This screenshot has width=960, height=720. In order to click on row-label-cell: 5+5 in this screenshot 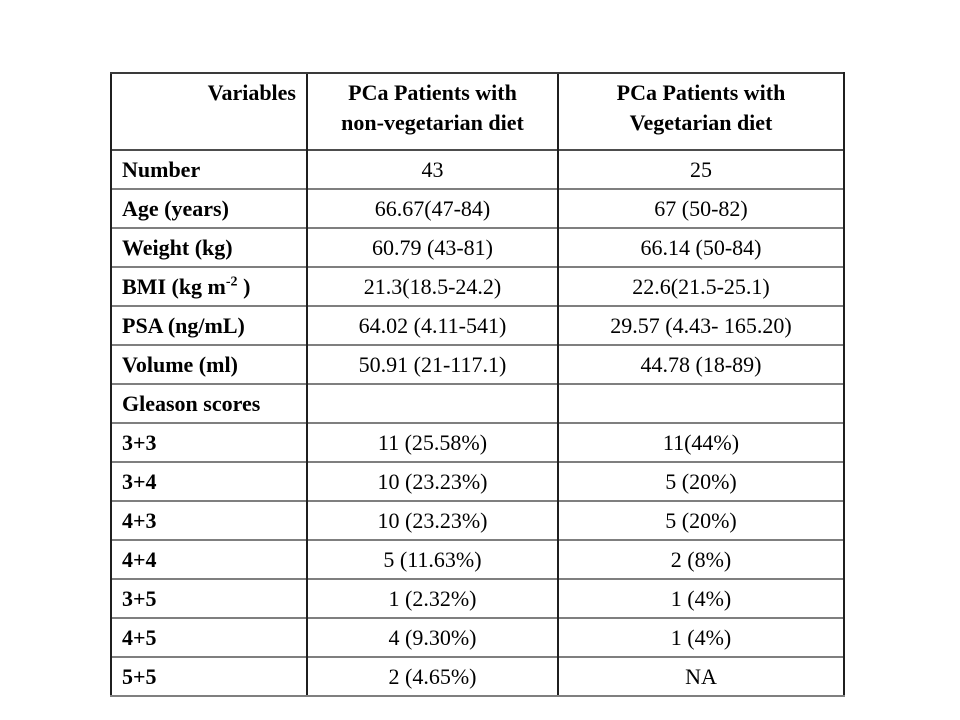, I will do `click(208, 676)`.